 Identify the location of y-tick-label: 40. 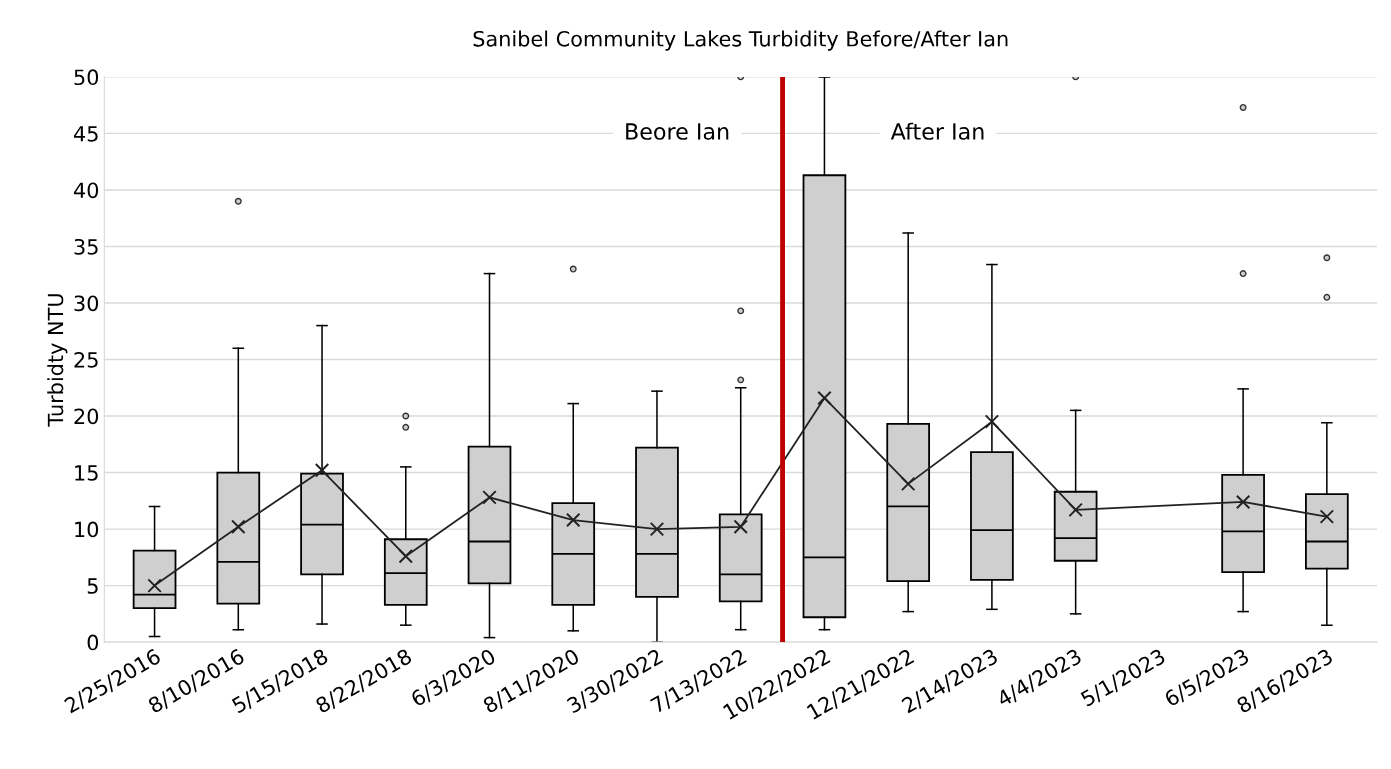
(86, 190).